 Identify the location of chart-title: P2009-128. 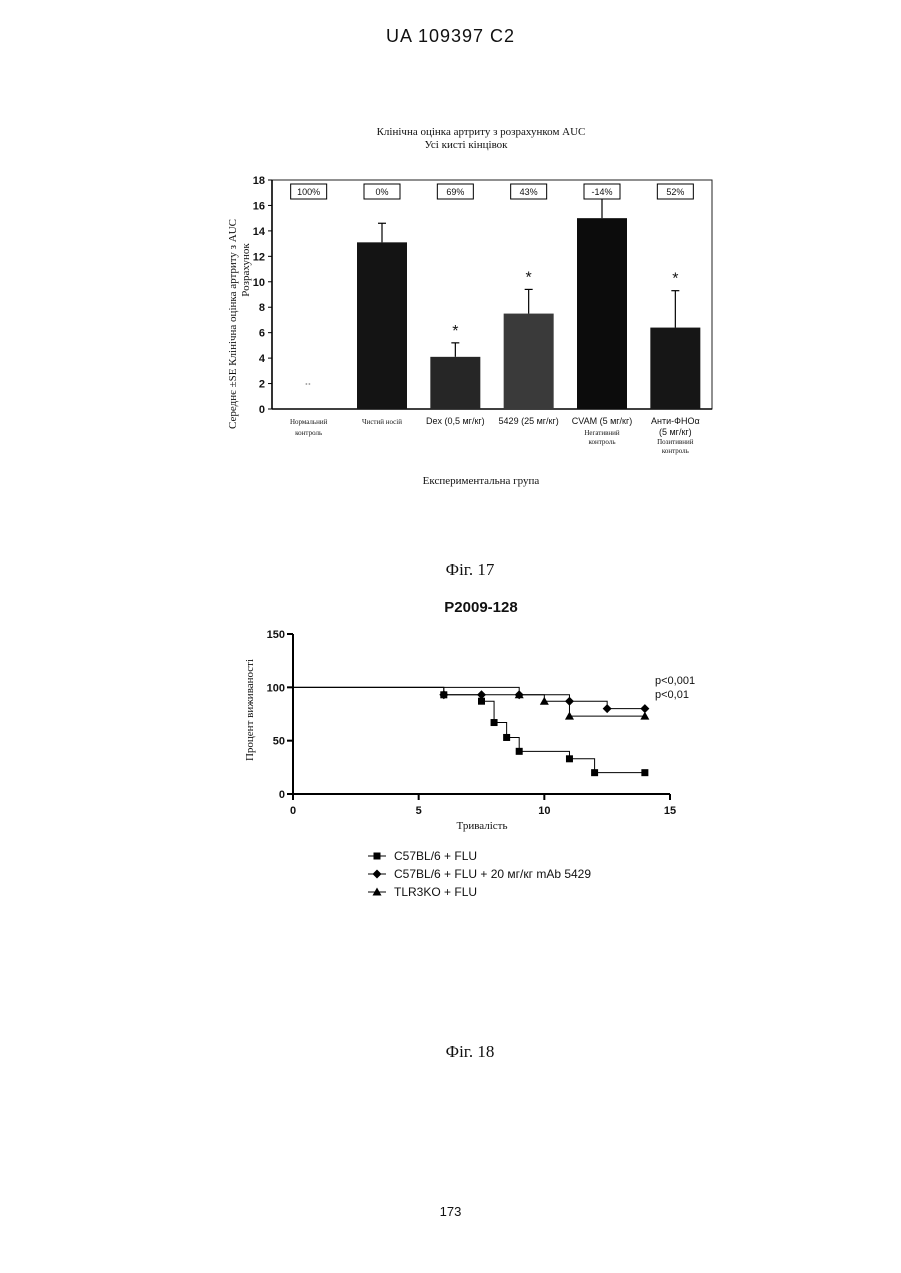
(480, 607).